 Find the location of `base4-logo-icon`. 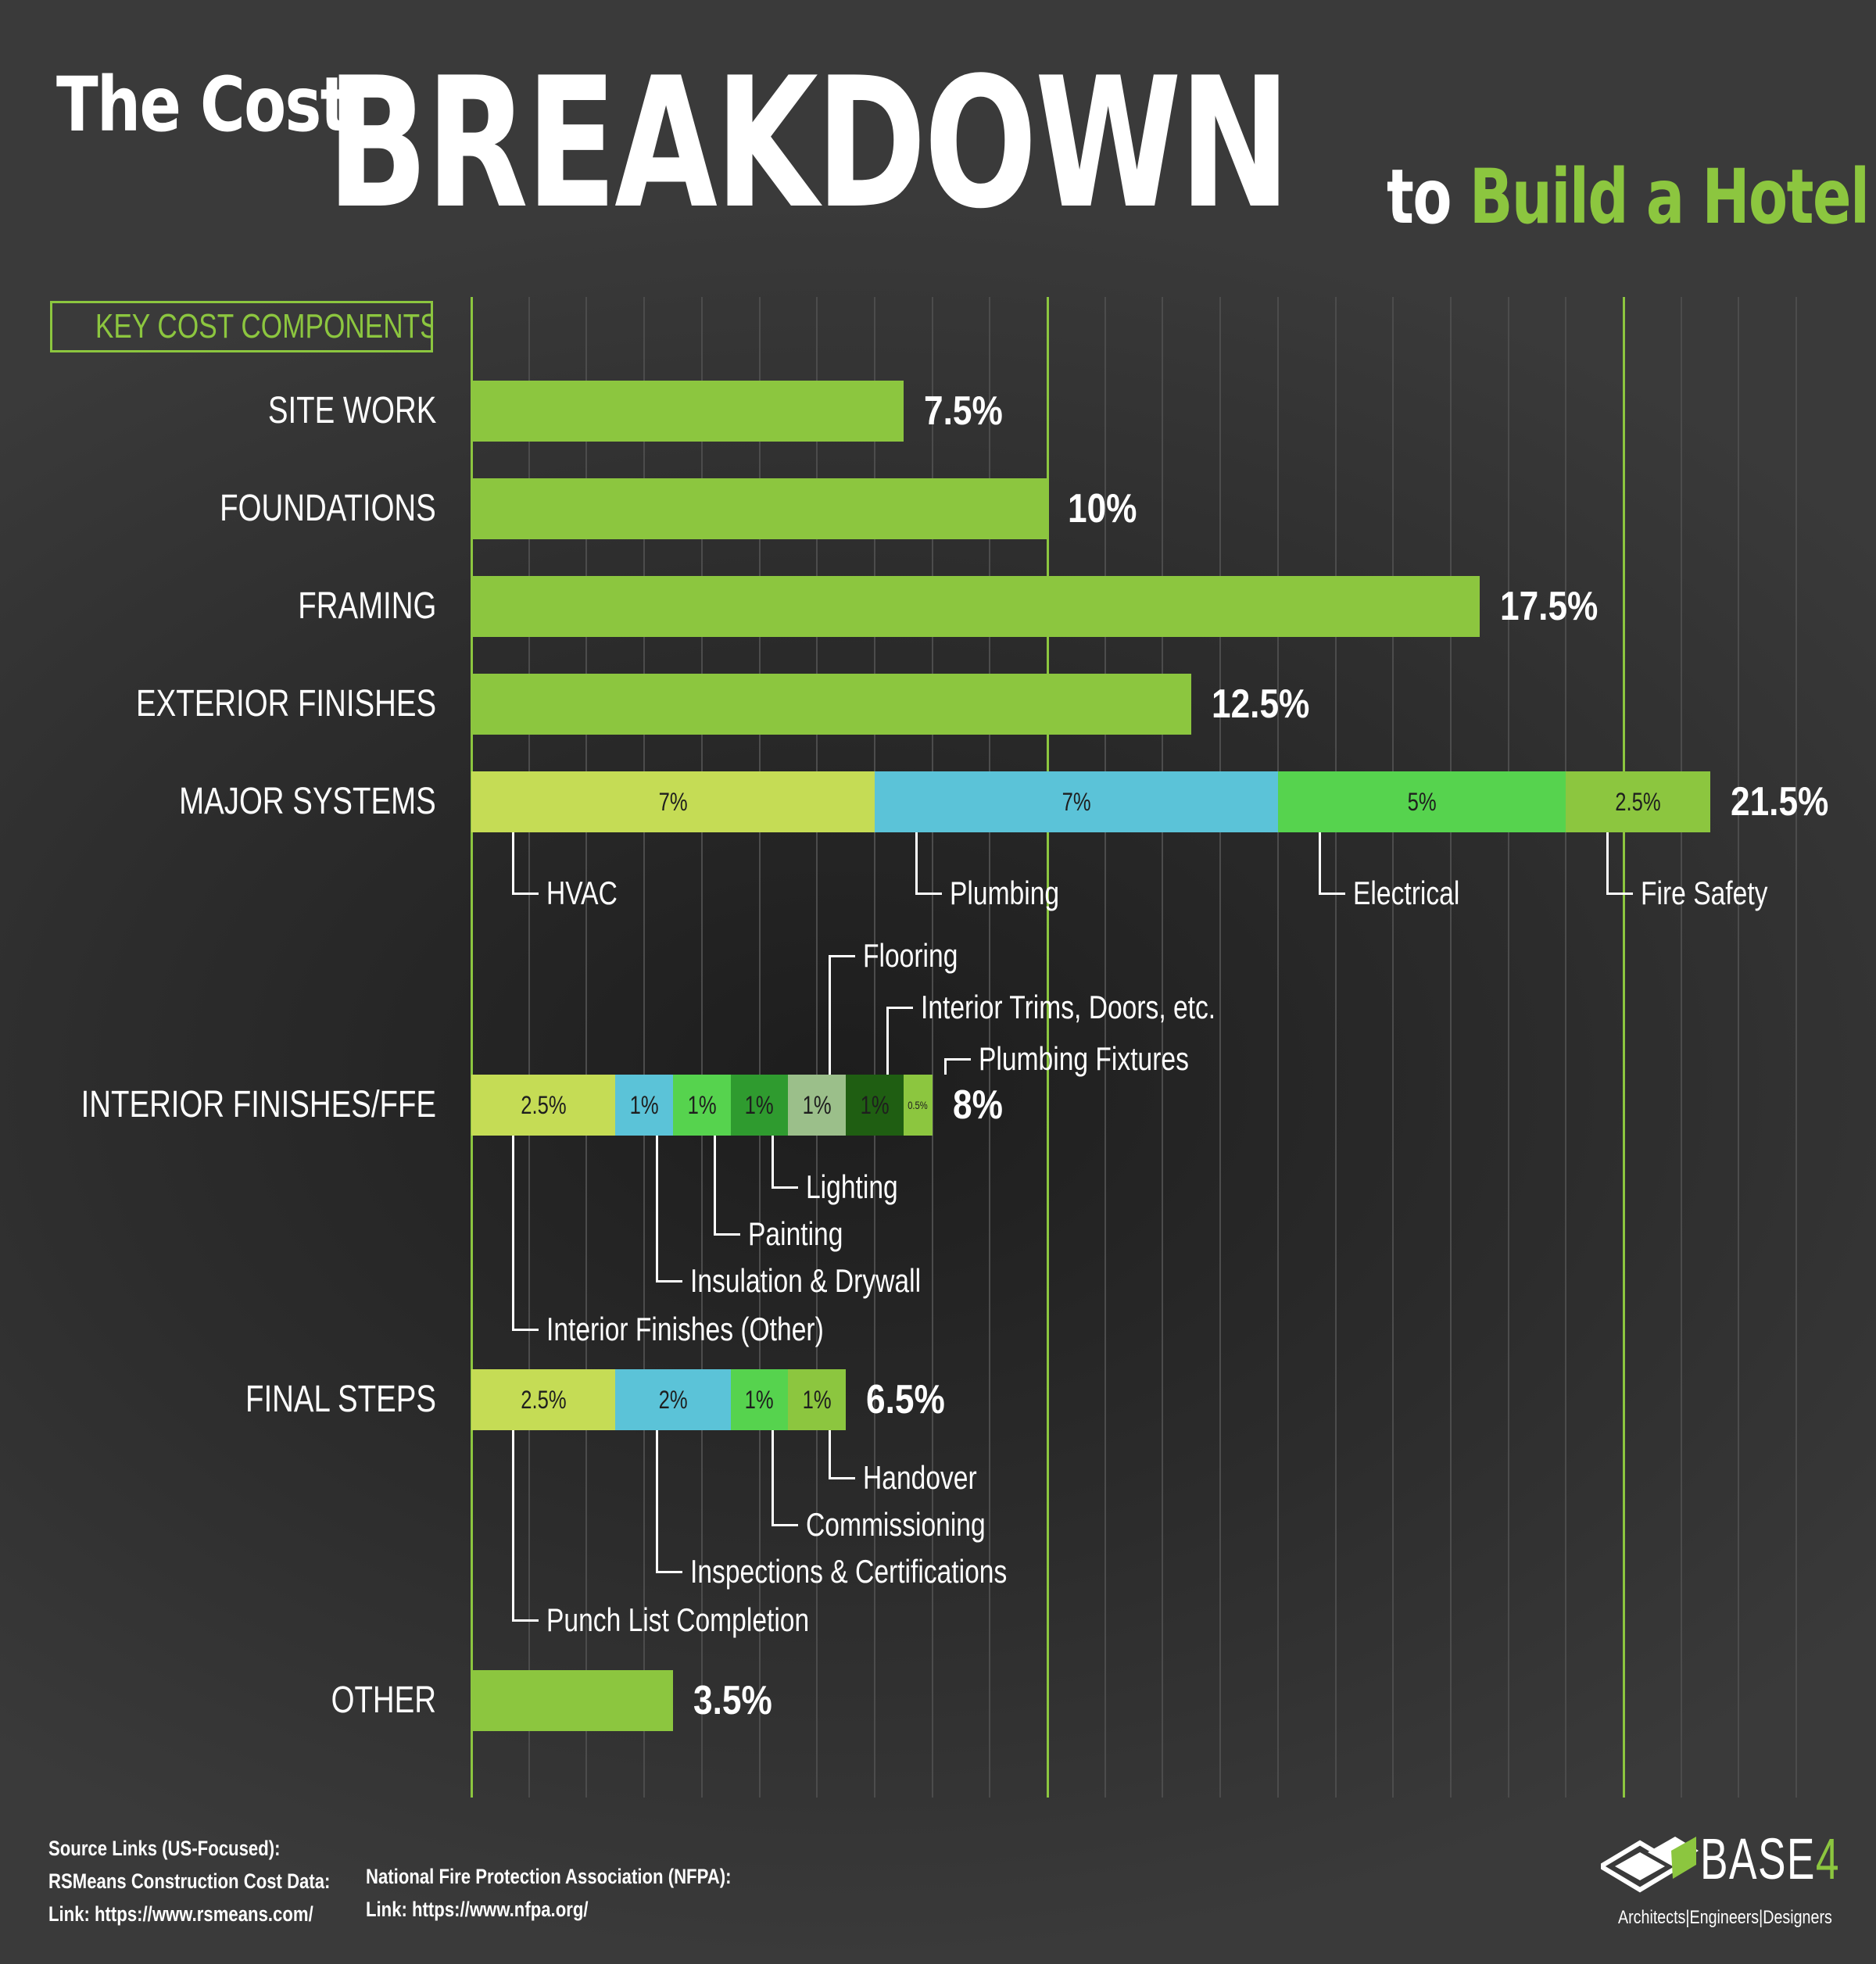

base4-logo-icon is located at coordinates (1650, 1865).